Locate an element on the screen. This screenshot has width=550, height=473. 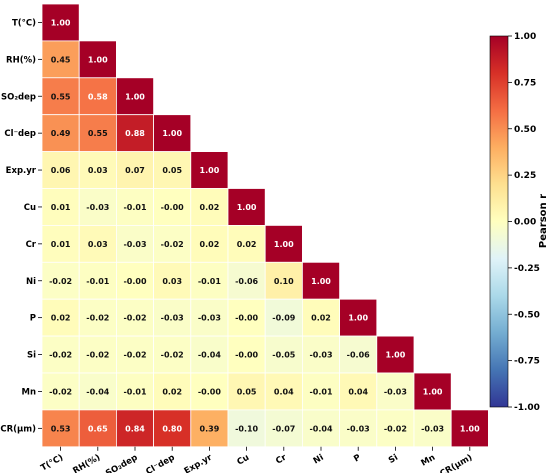
x-tick-label: Si is located at coordinates (393, 459).